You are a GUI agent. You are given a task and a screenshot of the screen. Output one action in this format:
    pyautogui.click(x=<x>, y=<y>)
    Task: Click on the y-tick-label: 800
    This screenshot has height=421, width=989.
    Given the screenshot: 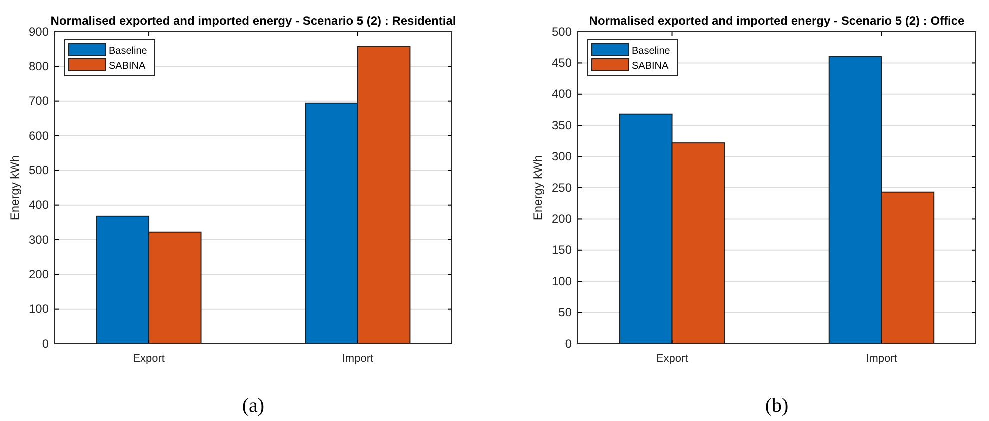 What is the action you would take?
    pyautogui.click(x=39, y=67)
    